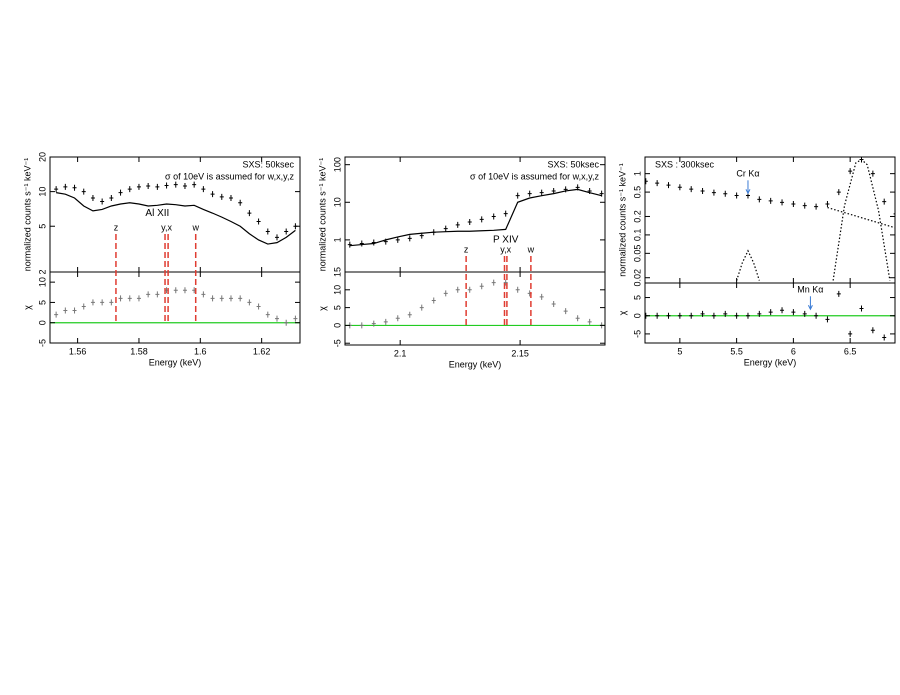 This screenshot has width=900, height=695. I want to click on y-tick-label: 15, so click(337, 272).